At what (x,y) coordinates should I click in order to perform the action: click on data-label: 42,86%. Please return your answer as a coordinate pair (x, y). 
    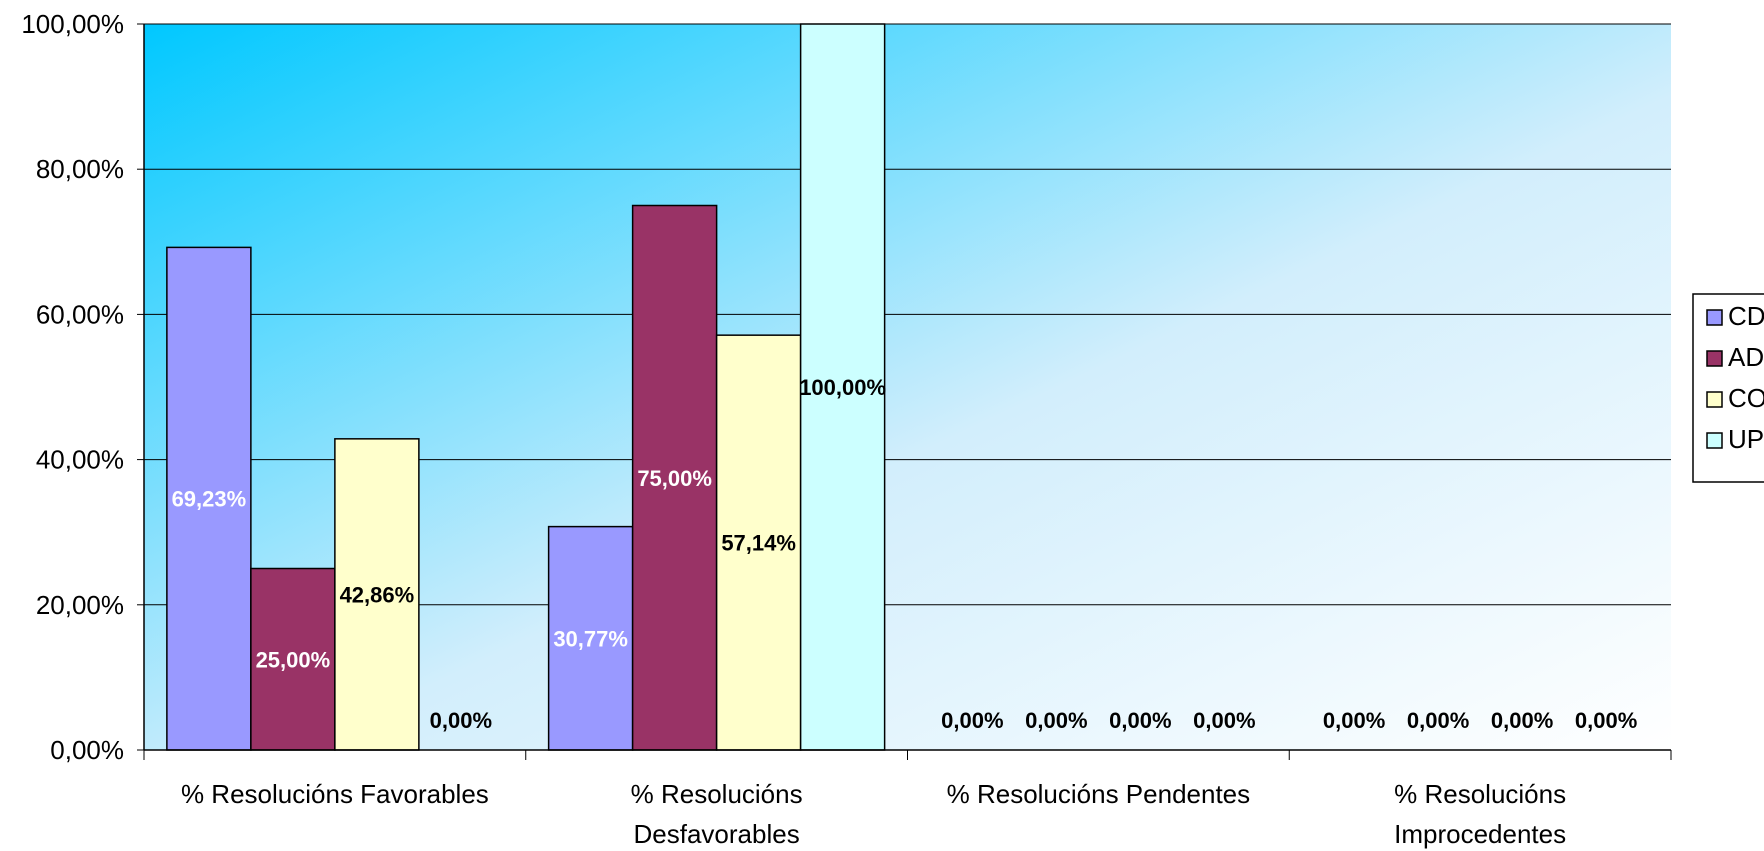
    Looking at the image, I should click on (377, 594).